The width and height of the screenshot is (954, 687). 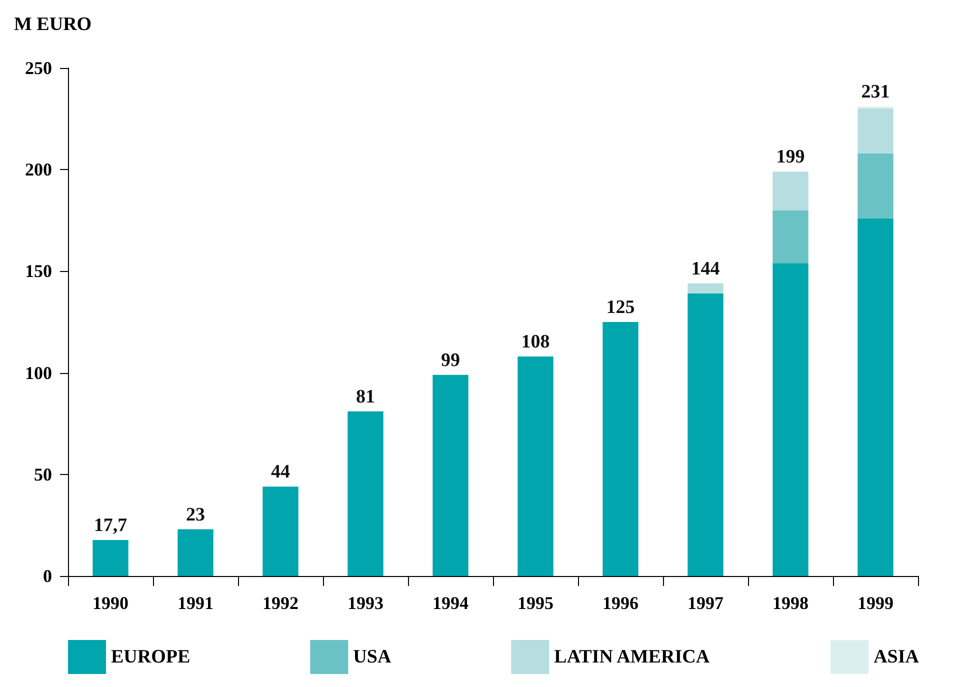 What do you see at coordinates (38, 372) in the screenshot?
I see `y-tick-label: 100` at bounding box center [38, 372].